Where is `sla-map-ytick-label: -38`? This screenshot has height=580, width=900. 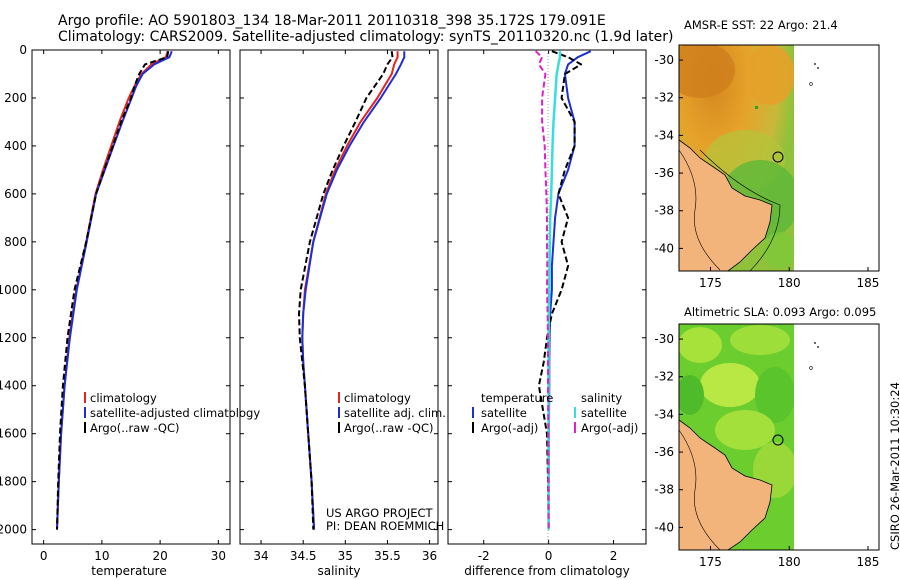
sla-map-ytick-label: -38 is located at coordinates (664, 490).